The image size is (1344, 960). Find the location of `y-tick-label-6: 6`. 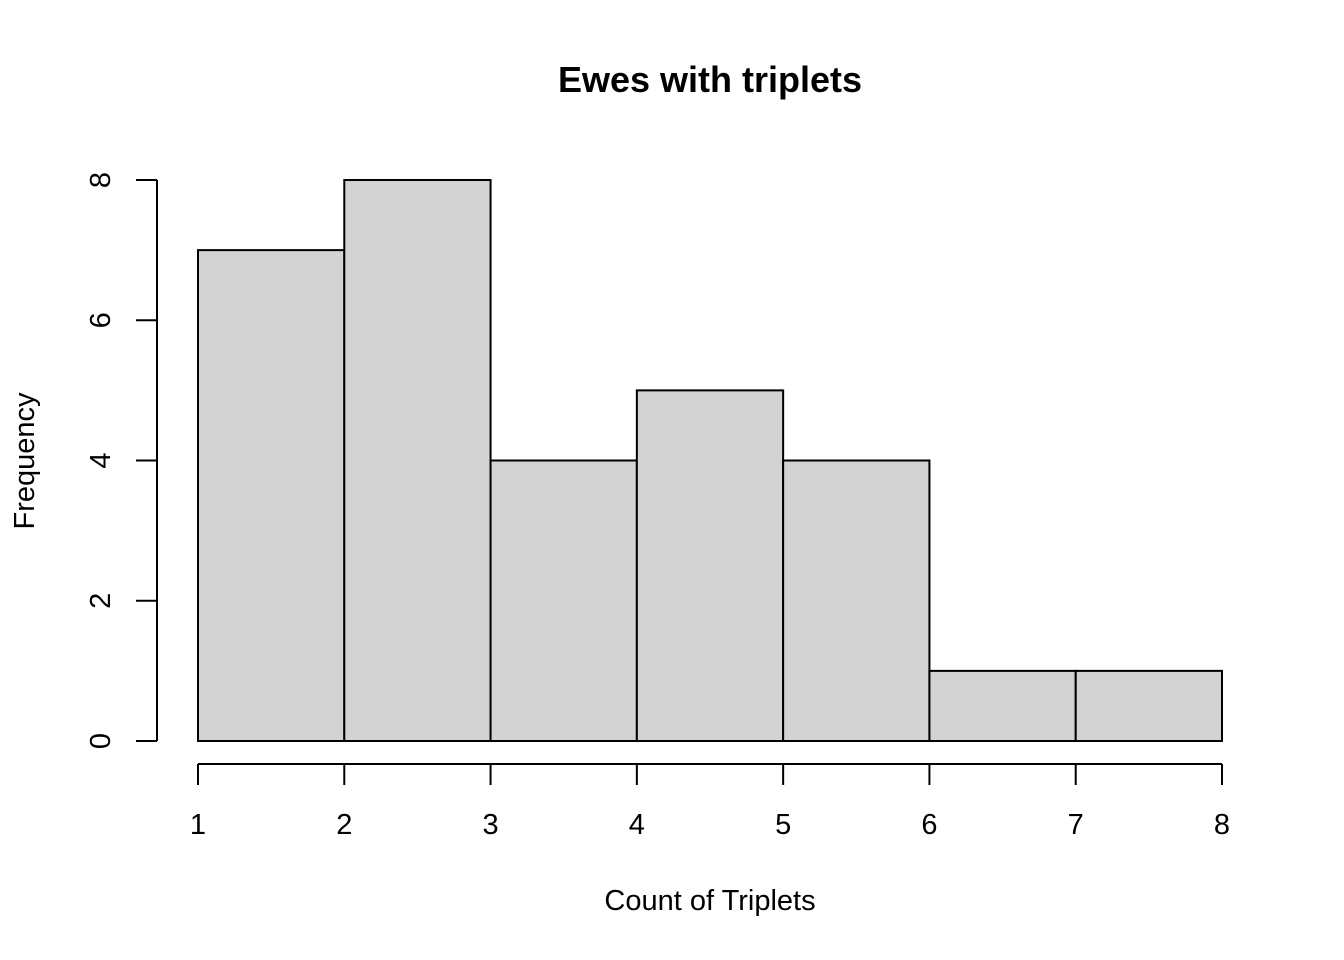

y-tick-label-6: 6 is located at coordinates (101, 320).